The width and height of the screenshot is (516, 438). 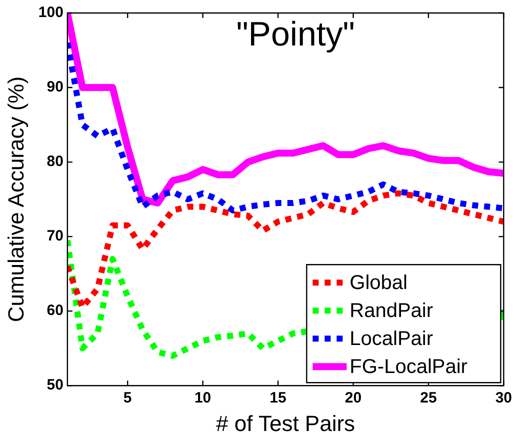 What do you see at coordinates (51, 13) in the screenshot?
I see `y-tick-label: 100` at bounding box center [51, 13].